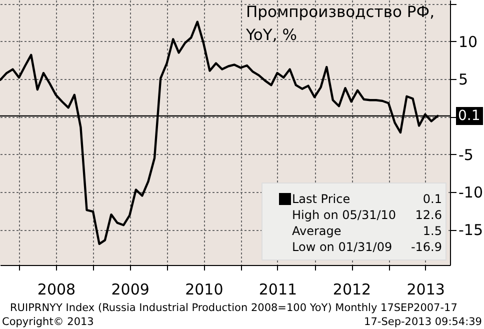  What do you see at coordinates (234, 308) in the screenshot?
I see `text: RUIPRNYY Index (Russia Industrial Production 2008=100 YoY) Monthly 17SEP2007-17` at bounding box center [234, 308].